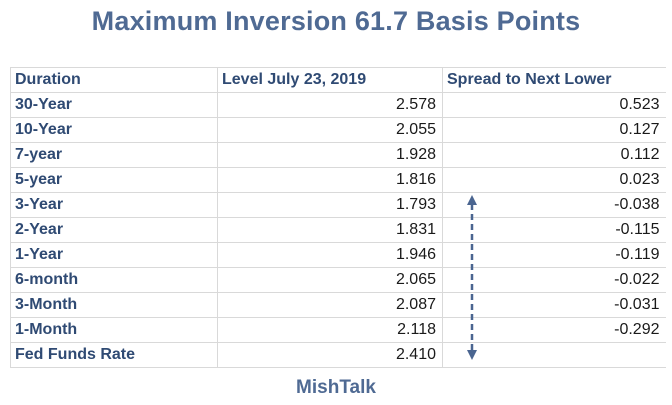 This screenshot has width=672, height=405. I want to click on level-cell: 2.065, so click(330, 280).